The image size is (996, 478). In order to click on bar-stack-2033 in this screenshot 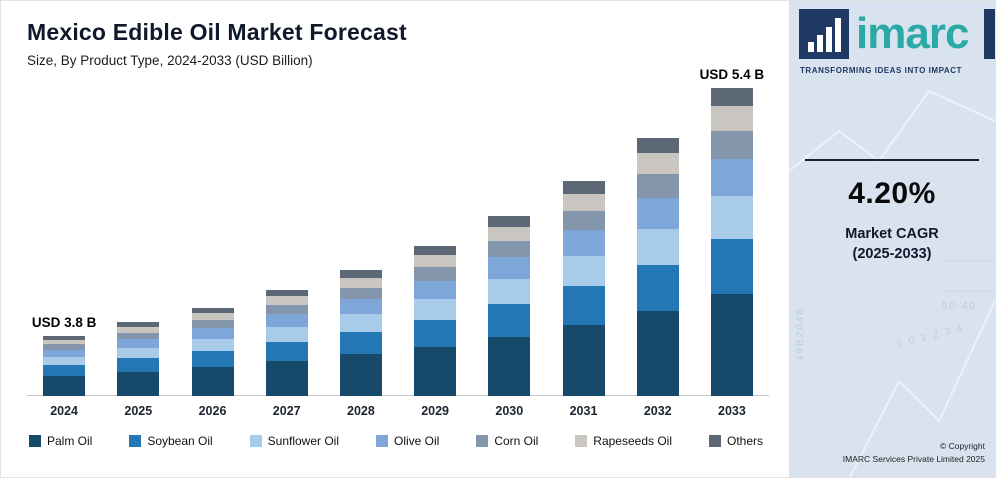, I will do `click(731, 242)`.